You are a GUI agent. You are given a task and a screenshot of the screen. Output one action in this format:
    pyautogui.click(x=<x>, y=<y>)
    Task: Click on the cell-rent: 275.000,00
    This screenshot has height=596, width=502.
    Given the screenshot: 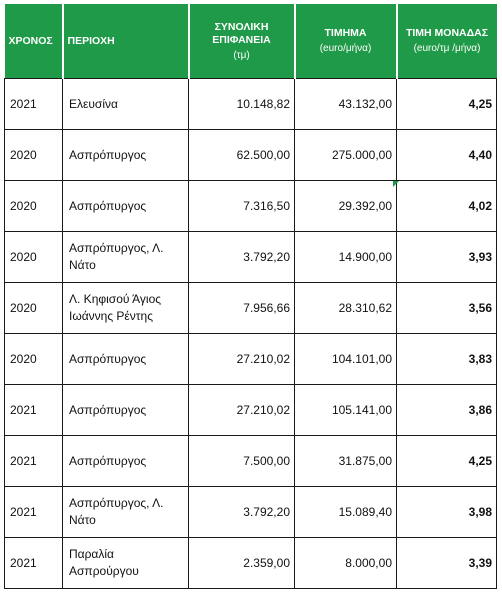 What is the action you would take?
    pyautogui.click(x=345, y=155)
    